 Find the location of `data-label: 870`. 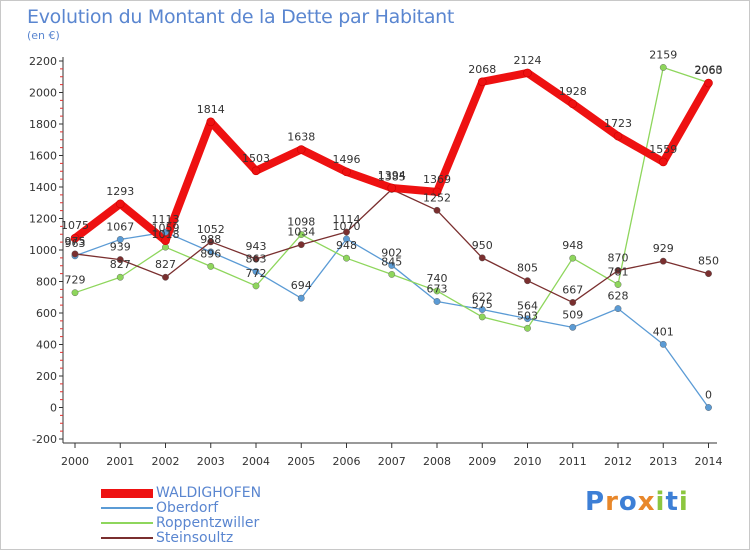

data-label: 870 is located at coordinates (618, 257).